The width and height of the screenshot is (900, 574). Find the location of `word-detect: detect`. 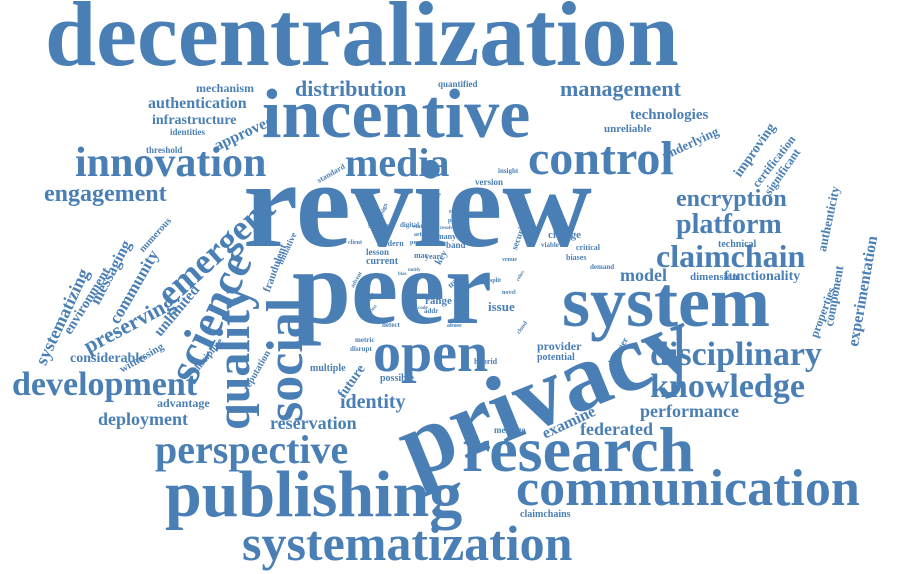

word-detect: detect is located at coordinates (391, 325).